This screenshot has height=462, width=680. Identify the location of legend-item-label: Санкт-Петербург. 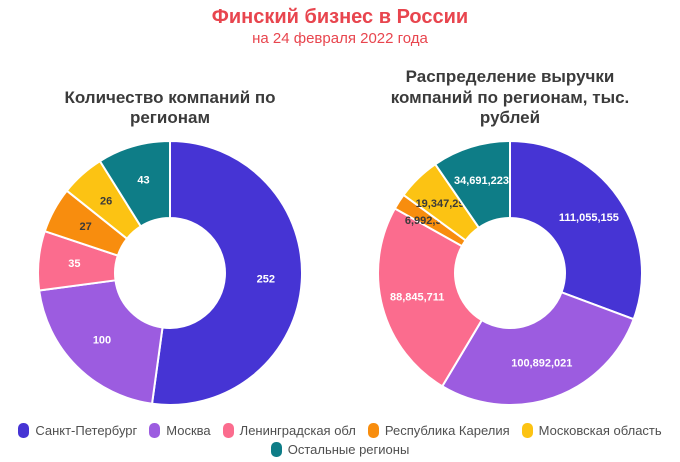
(86, 430).